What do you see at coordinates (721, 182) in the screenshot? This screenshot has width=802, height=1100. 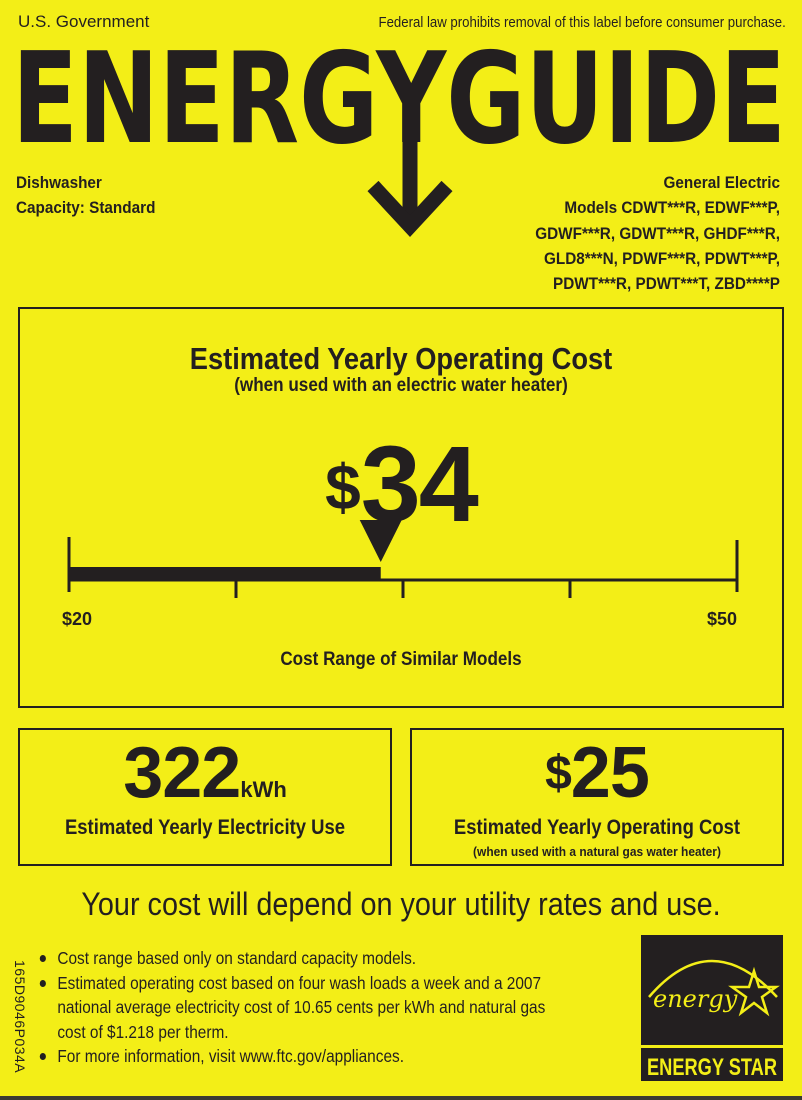 I see `manufacturer: General Electric` at bounding box center [721, 182].